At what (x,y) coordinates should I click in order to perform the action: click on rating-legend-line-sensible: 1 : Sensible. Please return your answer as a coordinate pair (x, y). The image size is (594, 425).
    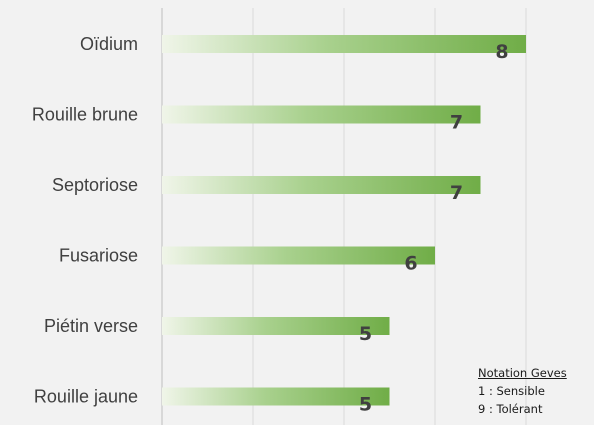
    Looking at the image, I should click on (511, 391).